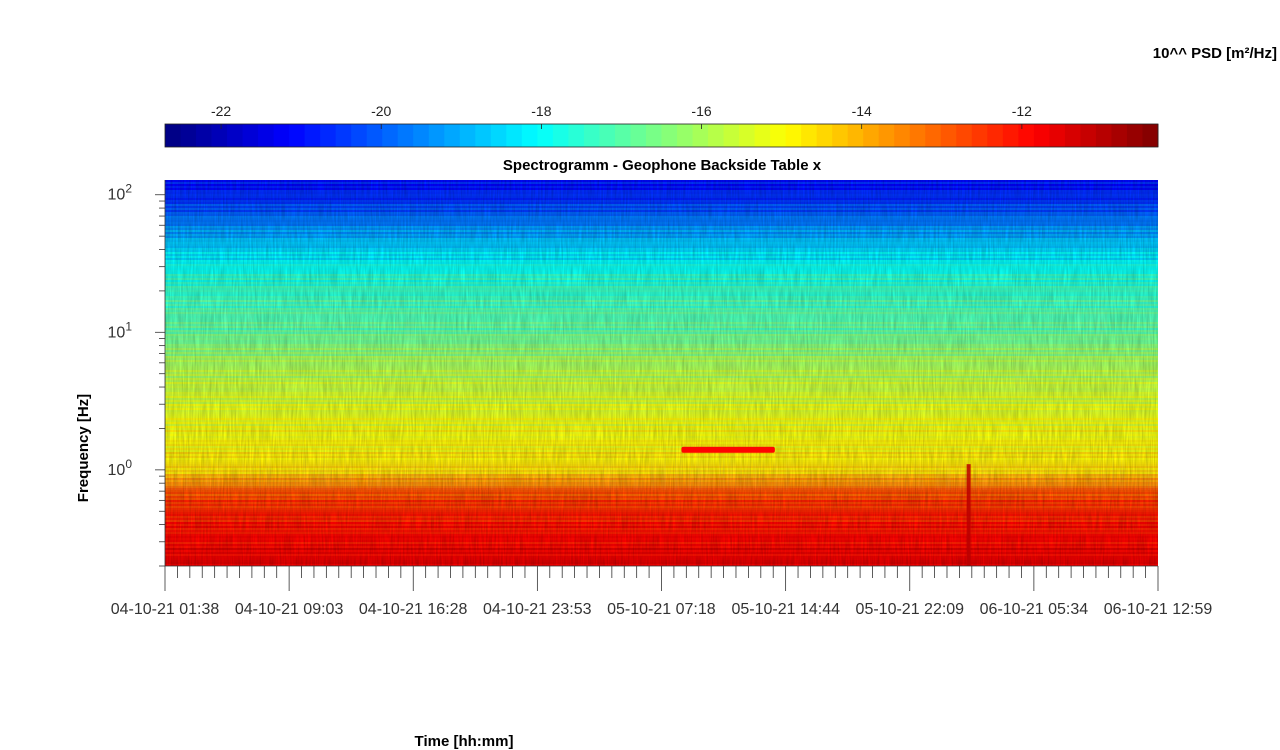 The image size is (1280, 750). I want to click on colorbar-tick-label: -20, so click(381, 111).